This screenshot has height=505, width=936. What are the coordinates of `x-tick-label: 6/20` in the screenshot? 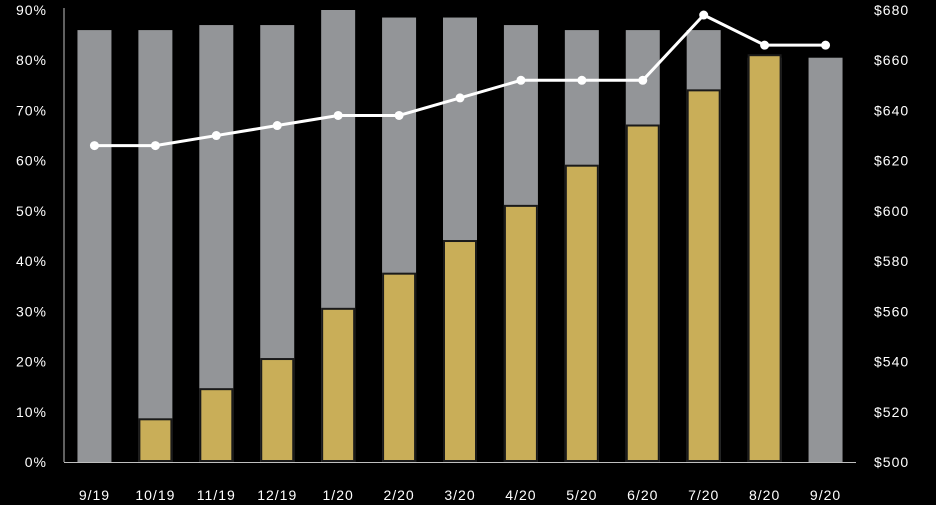 It's located at (642, 495).